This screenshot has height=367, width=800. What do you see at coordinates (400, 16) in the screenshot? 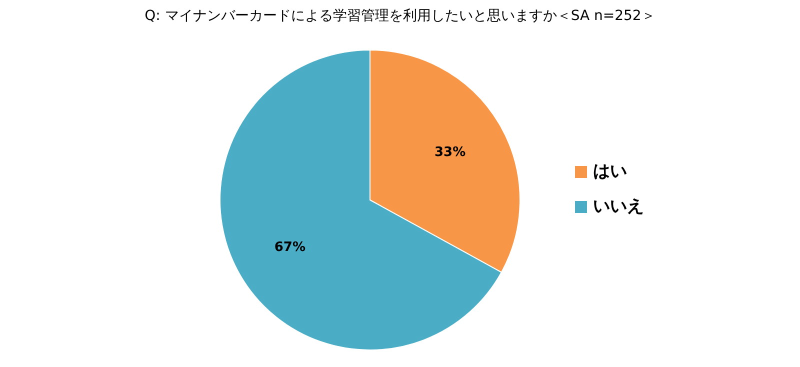
I see `title: Q: マイナンバーカードによる学習管理を利用したいと思いますか＜SA n=252＞` at bounding box center [400, 16].